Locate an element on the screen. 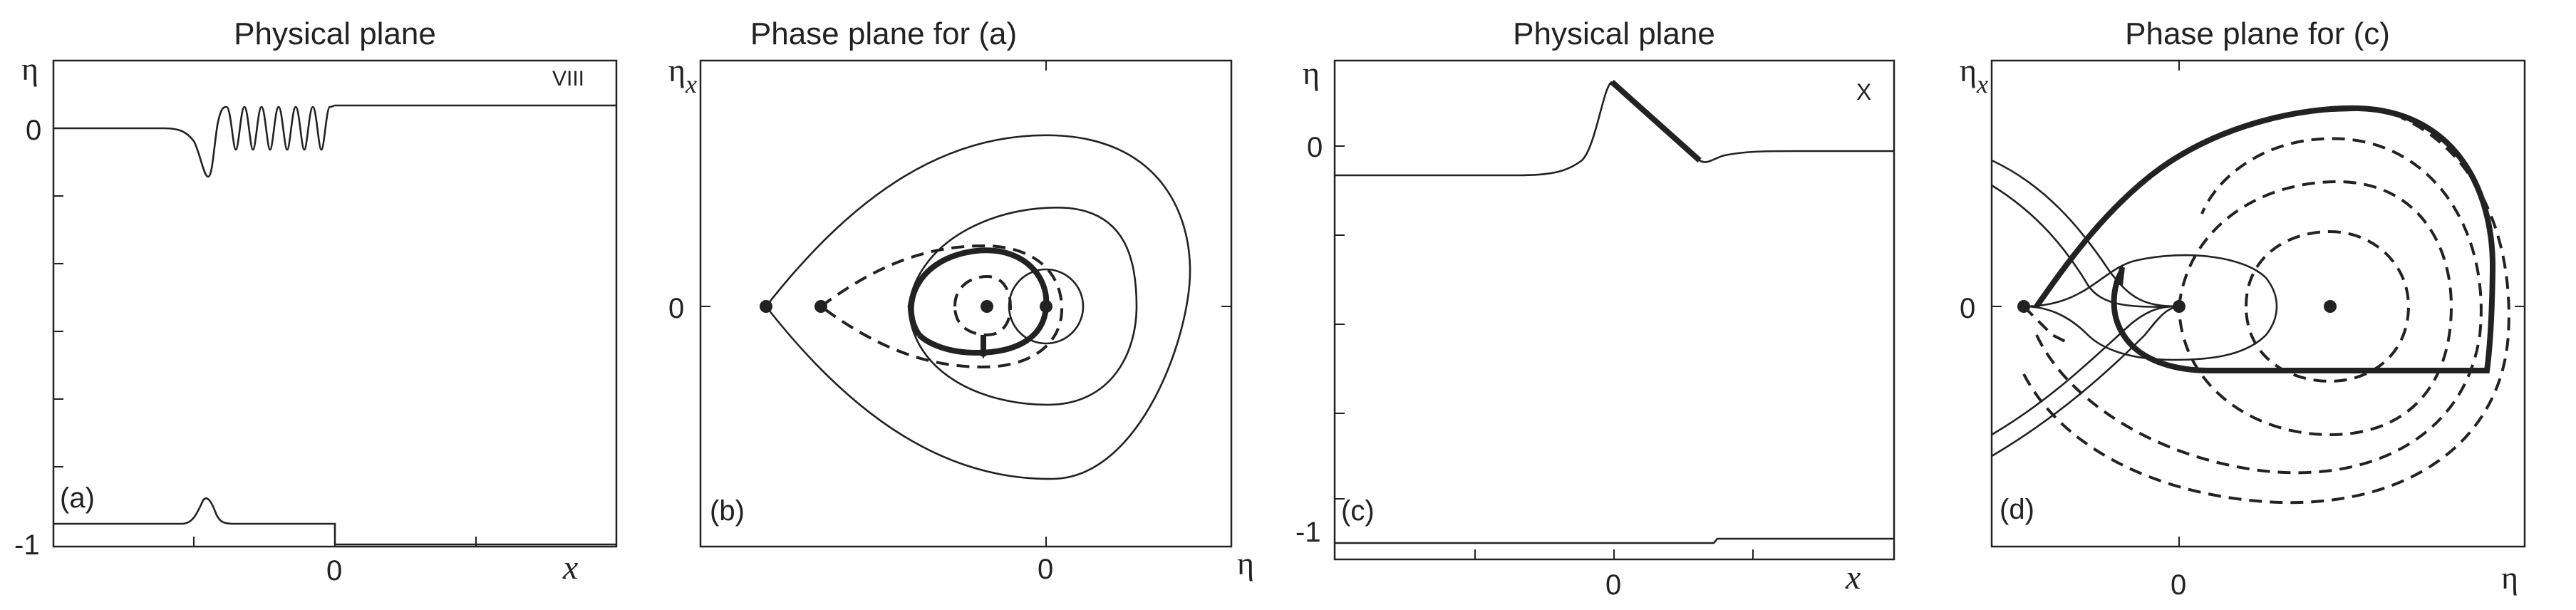 Image resolution: width=2576 pixels, height=610 pixels. panel-d-thick-arrow-top is located at coordinates (2344, 108).